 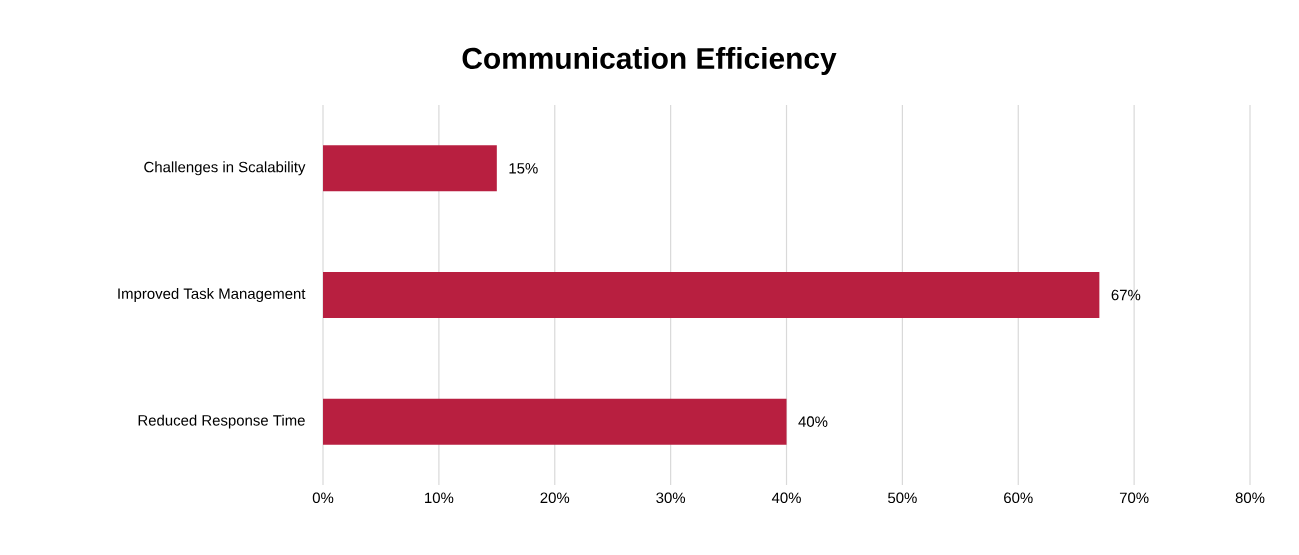 What do you see at coordinates (786, 498) in the screenshot?
I see `x-tick-label: 40%` at bounding box center [786, 498].